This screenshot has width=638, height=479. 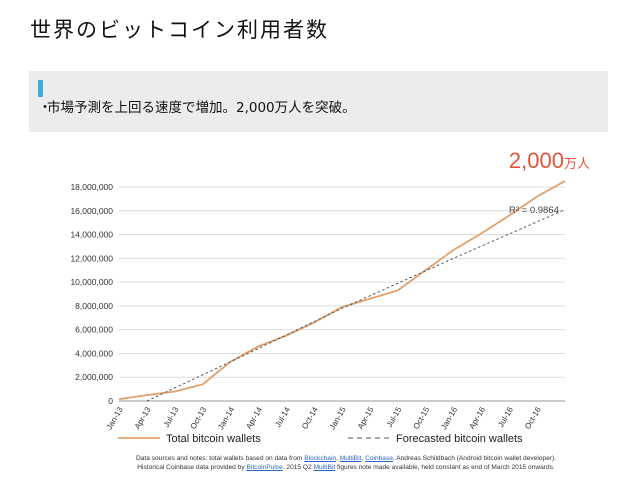 What do you see at coordinates (115, 418) in the screenshot?
I see `x-tick-label: Jan-13` at bounding box center [115, 418].